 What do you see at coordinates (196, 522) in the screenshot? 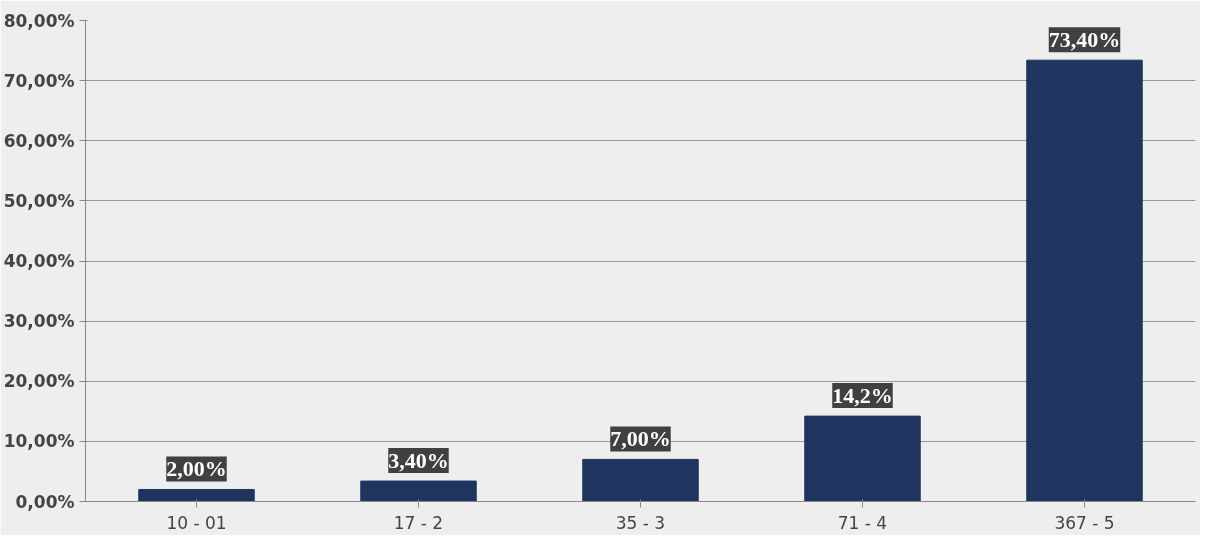
I see `x-tick-label: 10 - 01` at bounding box center [196, 522].